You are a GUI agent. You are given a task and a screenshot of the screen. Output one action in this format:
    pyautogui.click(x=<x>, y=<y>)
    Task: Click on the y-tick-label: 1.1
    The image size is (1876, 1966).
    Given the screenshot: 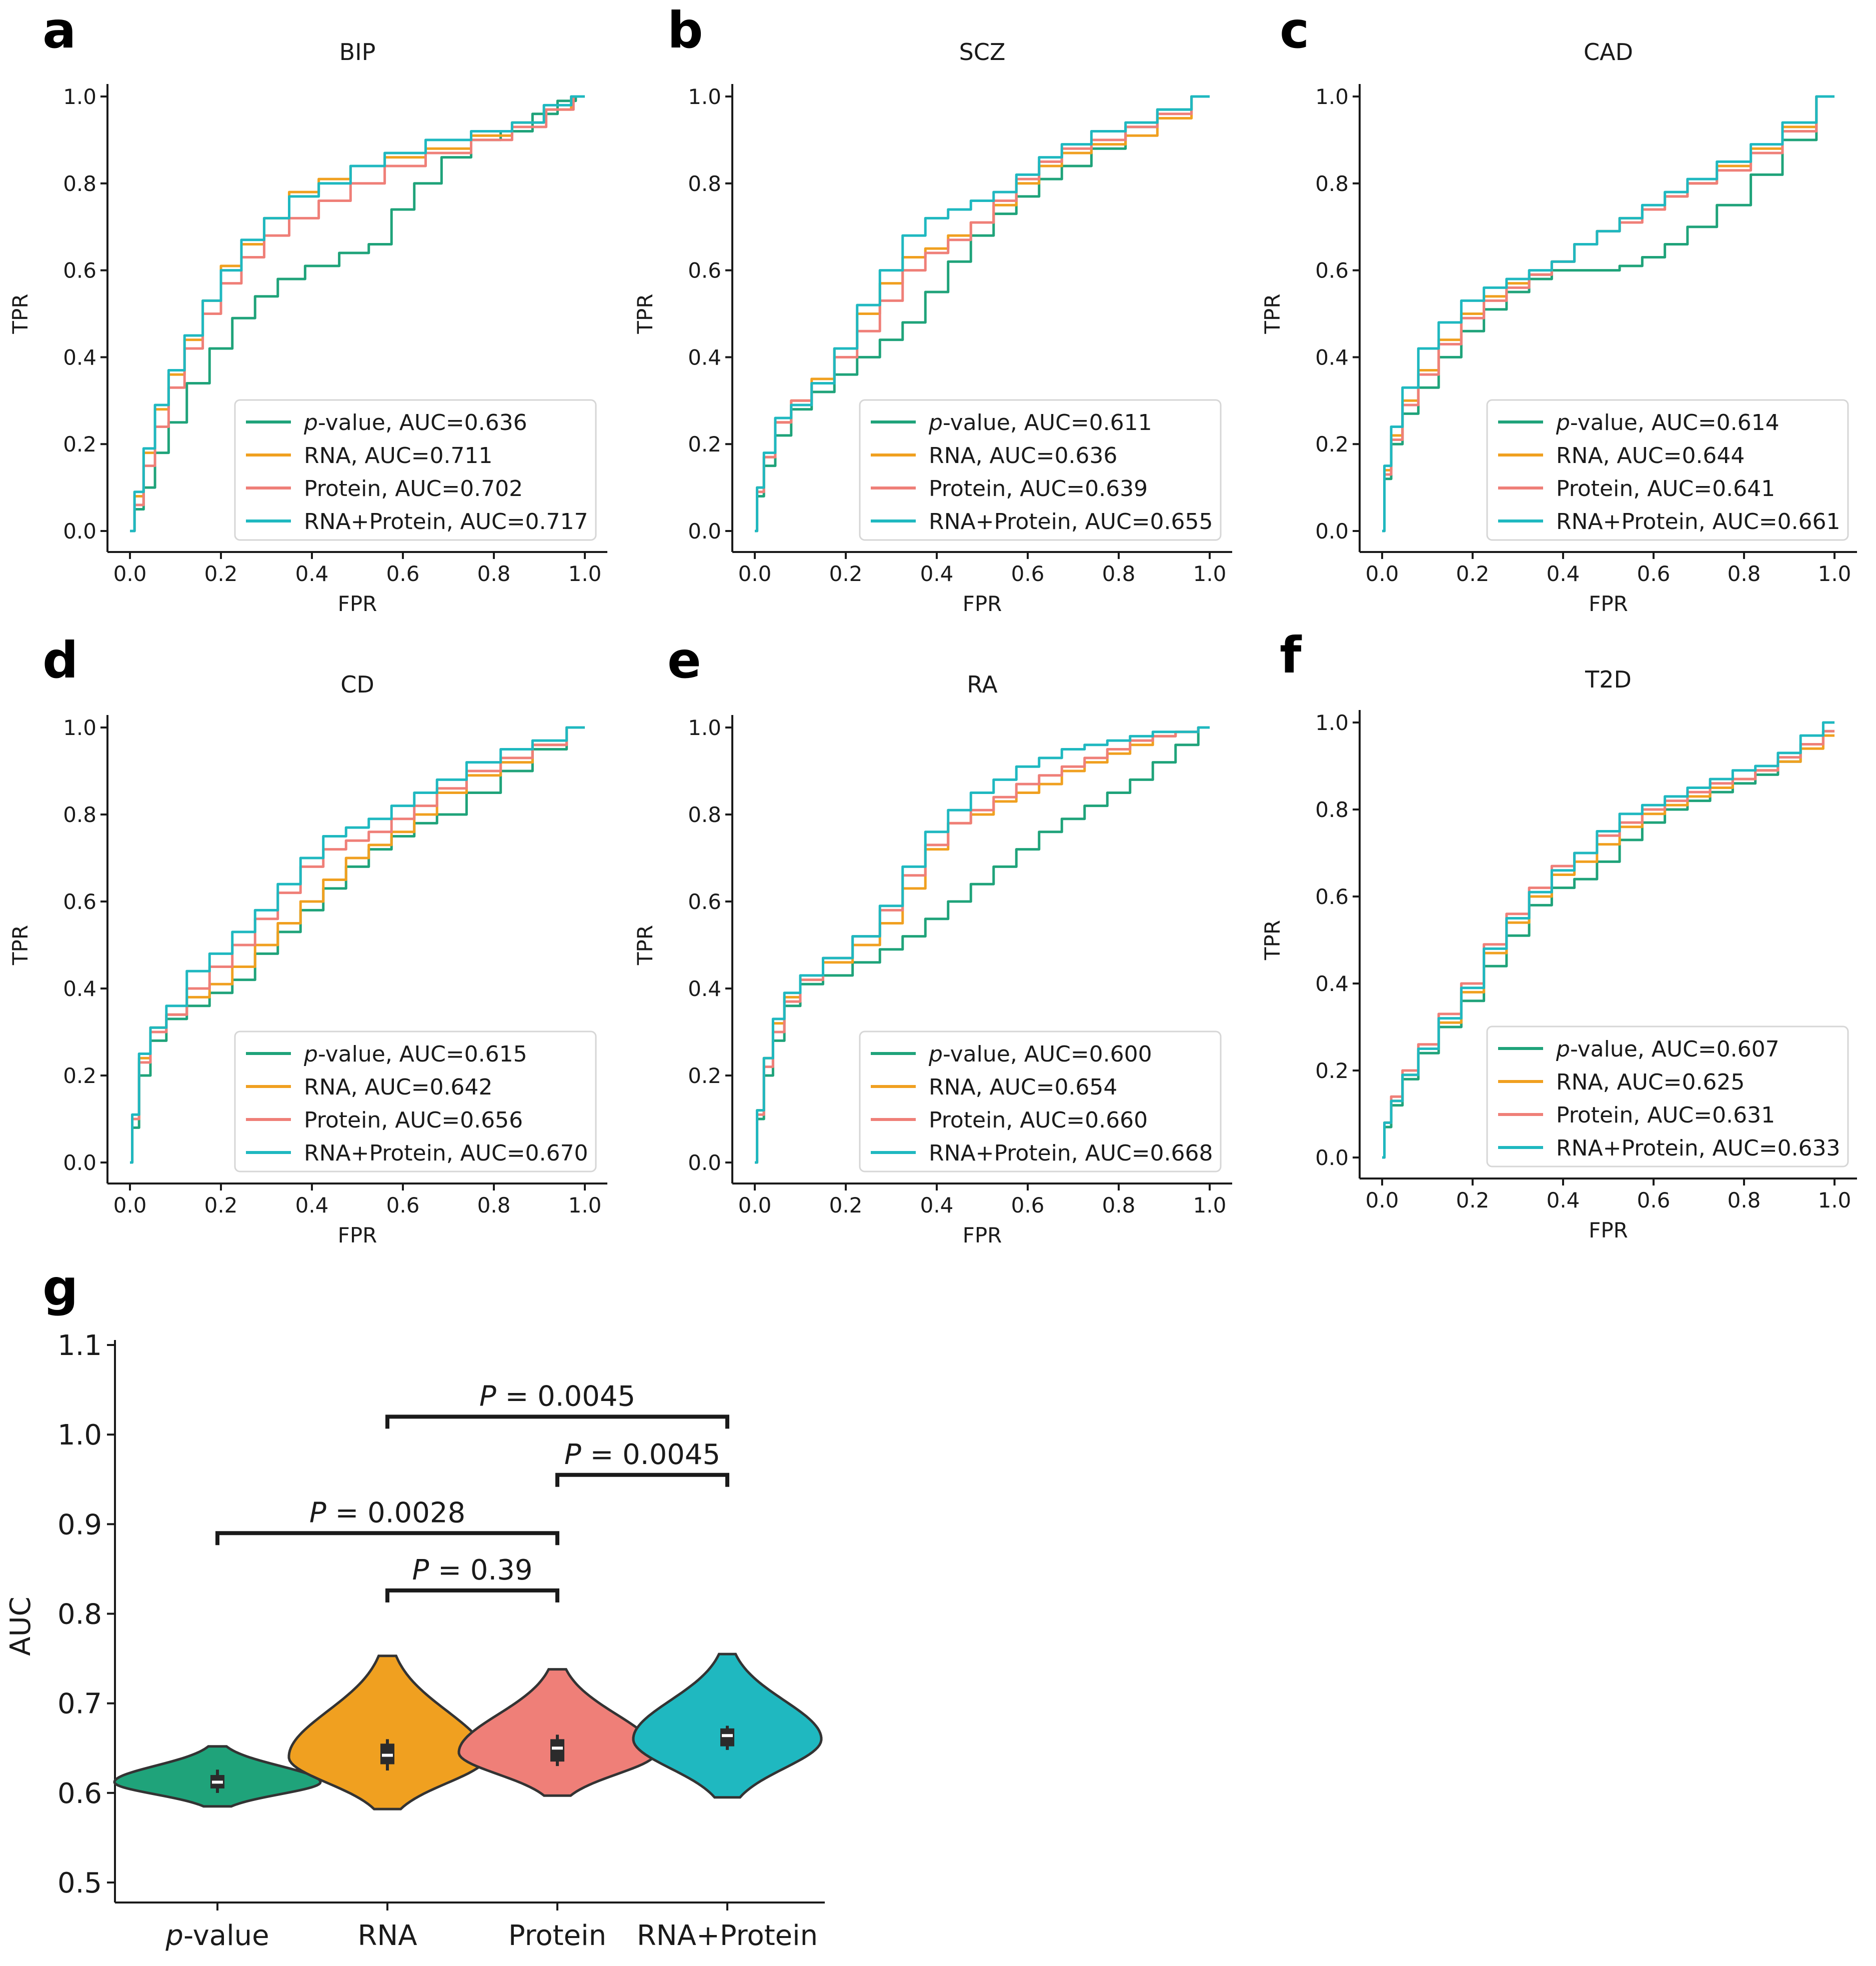 What is the action you would take?
    pyautogui.click(x=79, y=1346)
    